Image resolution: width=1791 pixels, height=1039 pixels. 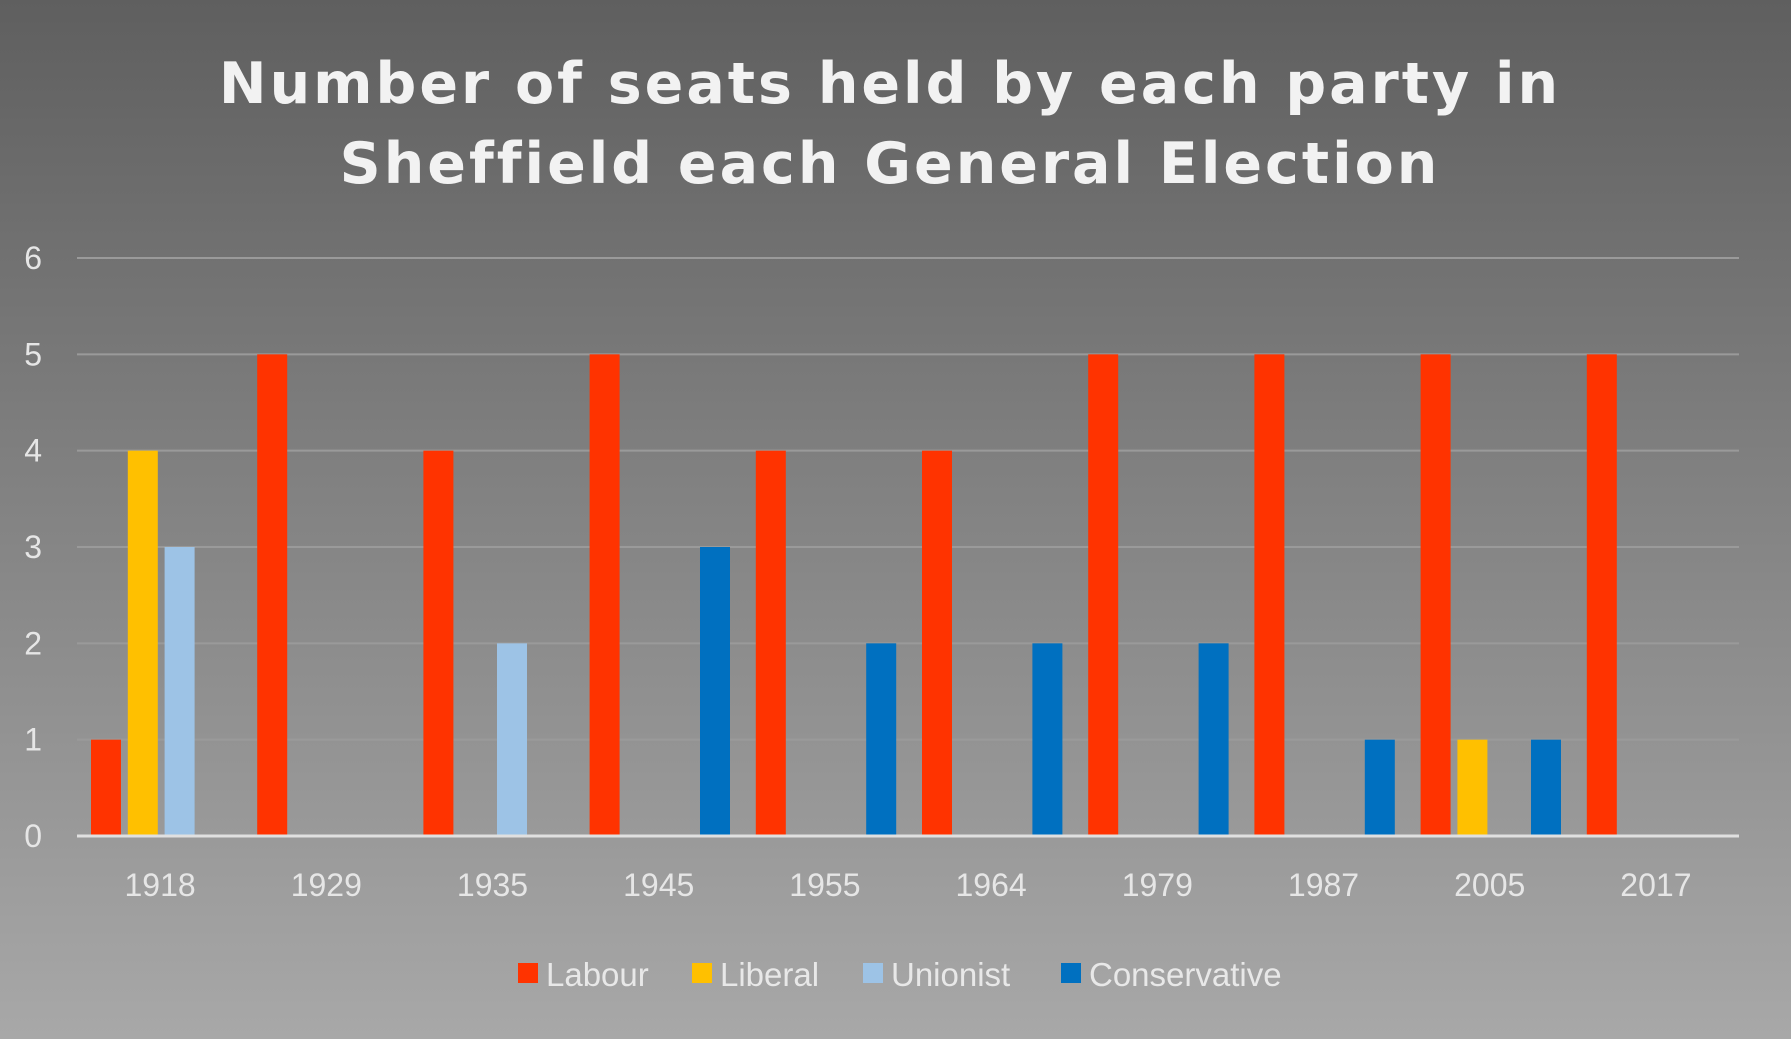 I want to click on y-tick-label: 6, so click(x=33, y=258).